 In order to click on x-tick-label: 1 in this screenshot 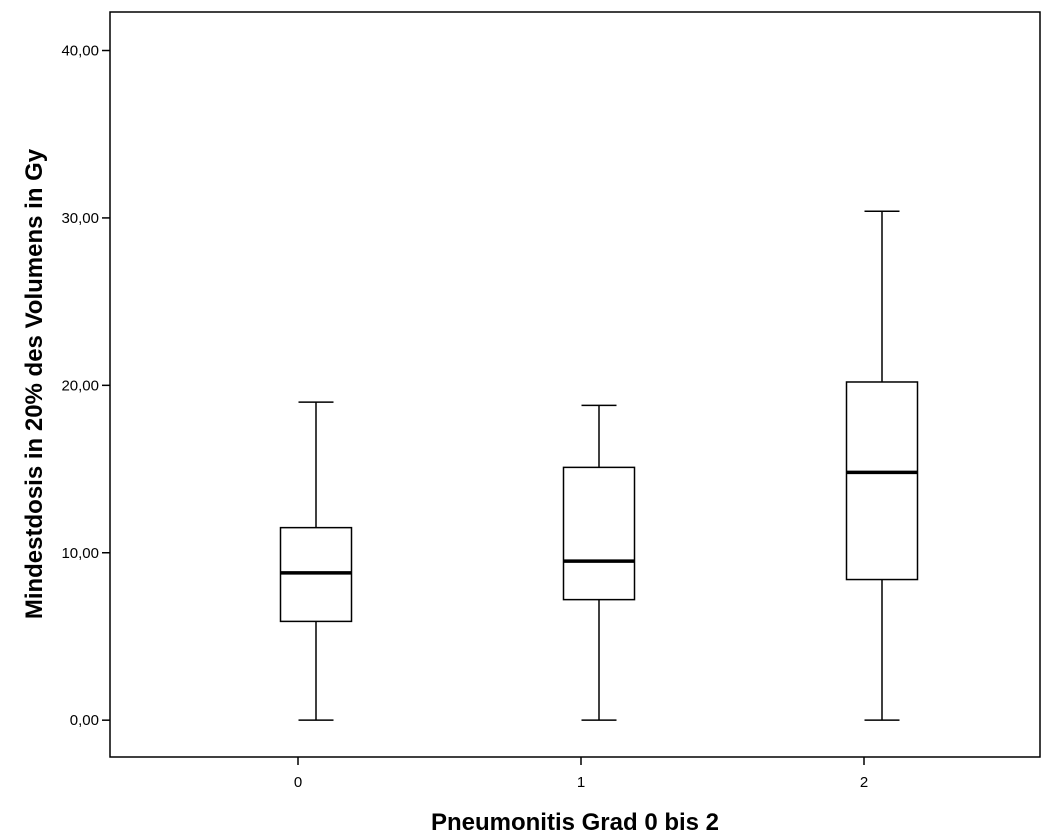, I will do `click(581, 782)`.